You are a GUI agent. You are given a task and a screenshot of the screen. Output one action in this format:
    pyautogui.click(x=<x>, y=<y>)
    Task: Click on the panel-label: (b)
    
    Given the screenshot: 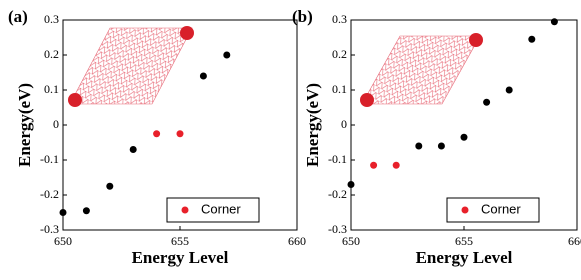 What is the action you would take?
    pyautogui.click(x=302, y=16)
    